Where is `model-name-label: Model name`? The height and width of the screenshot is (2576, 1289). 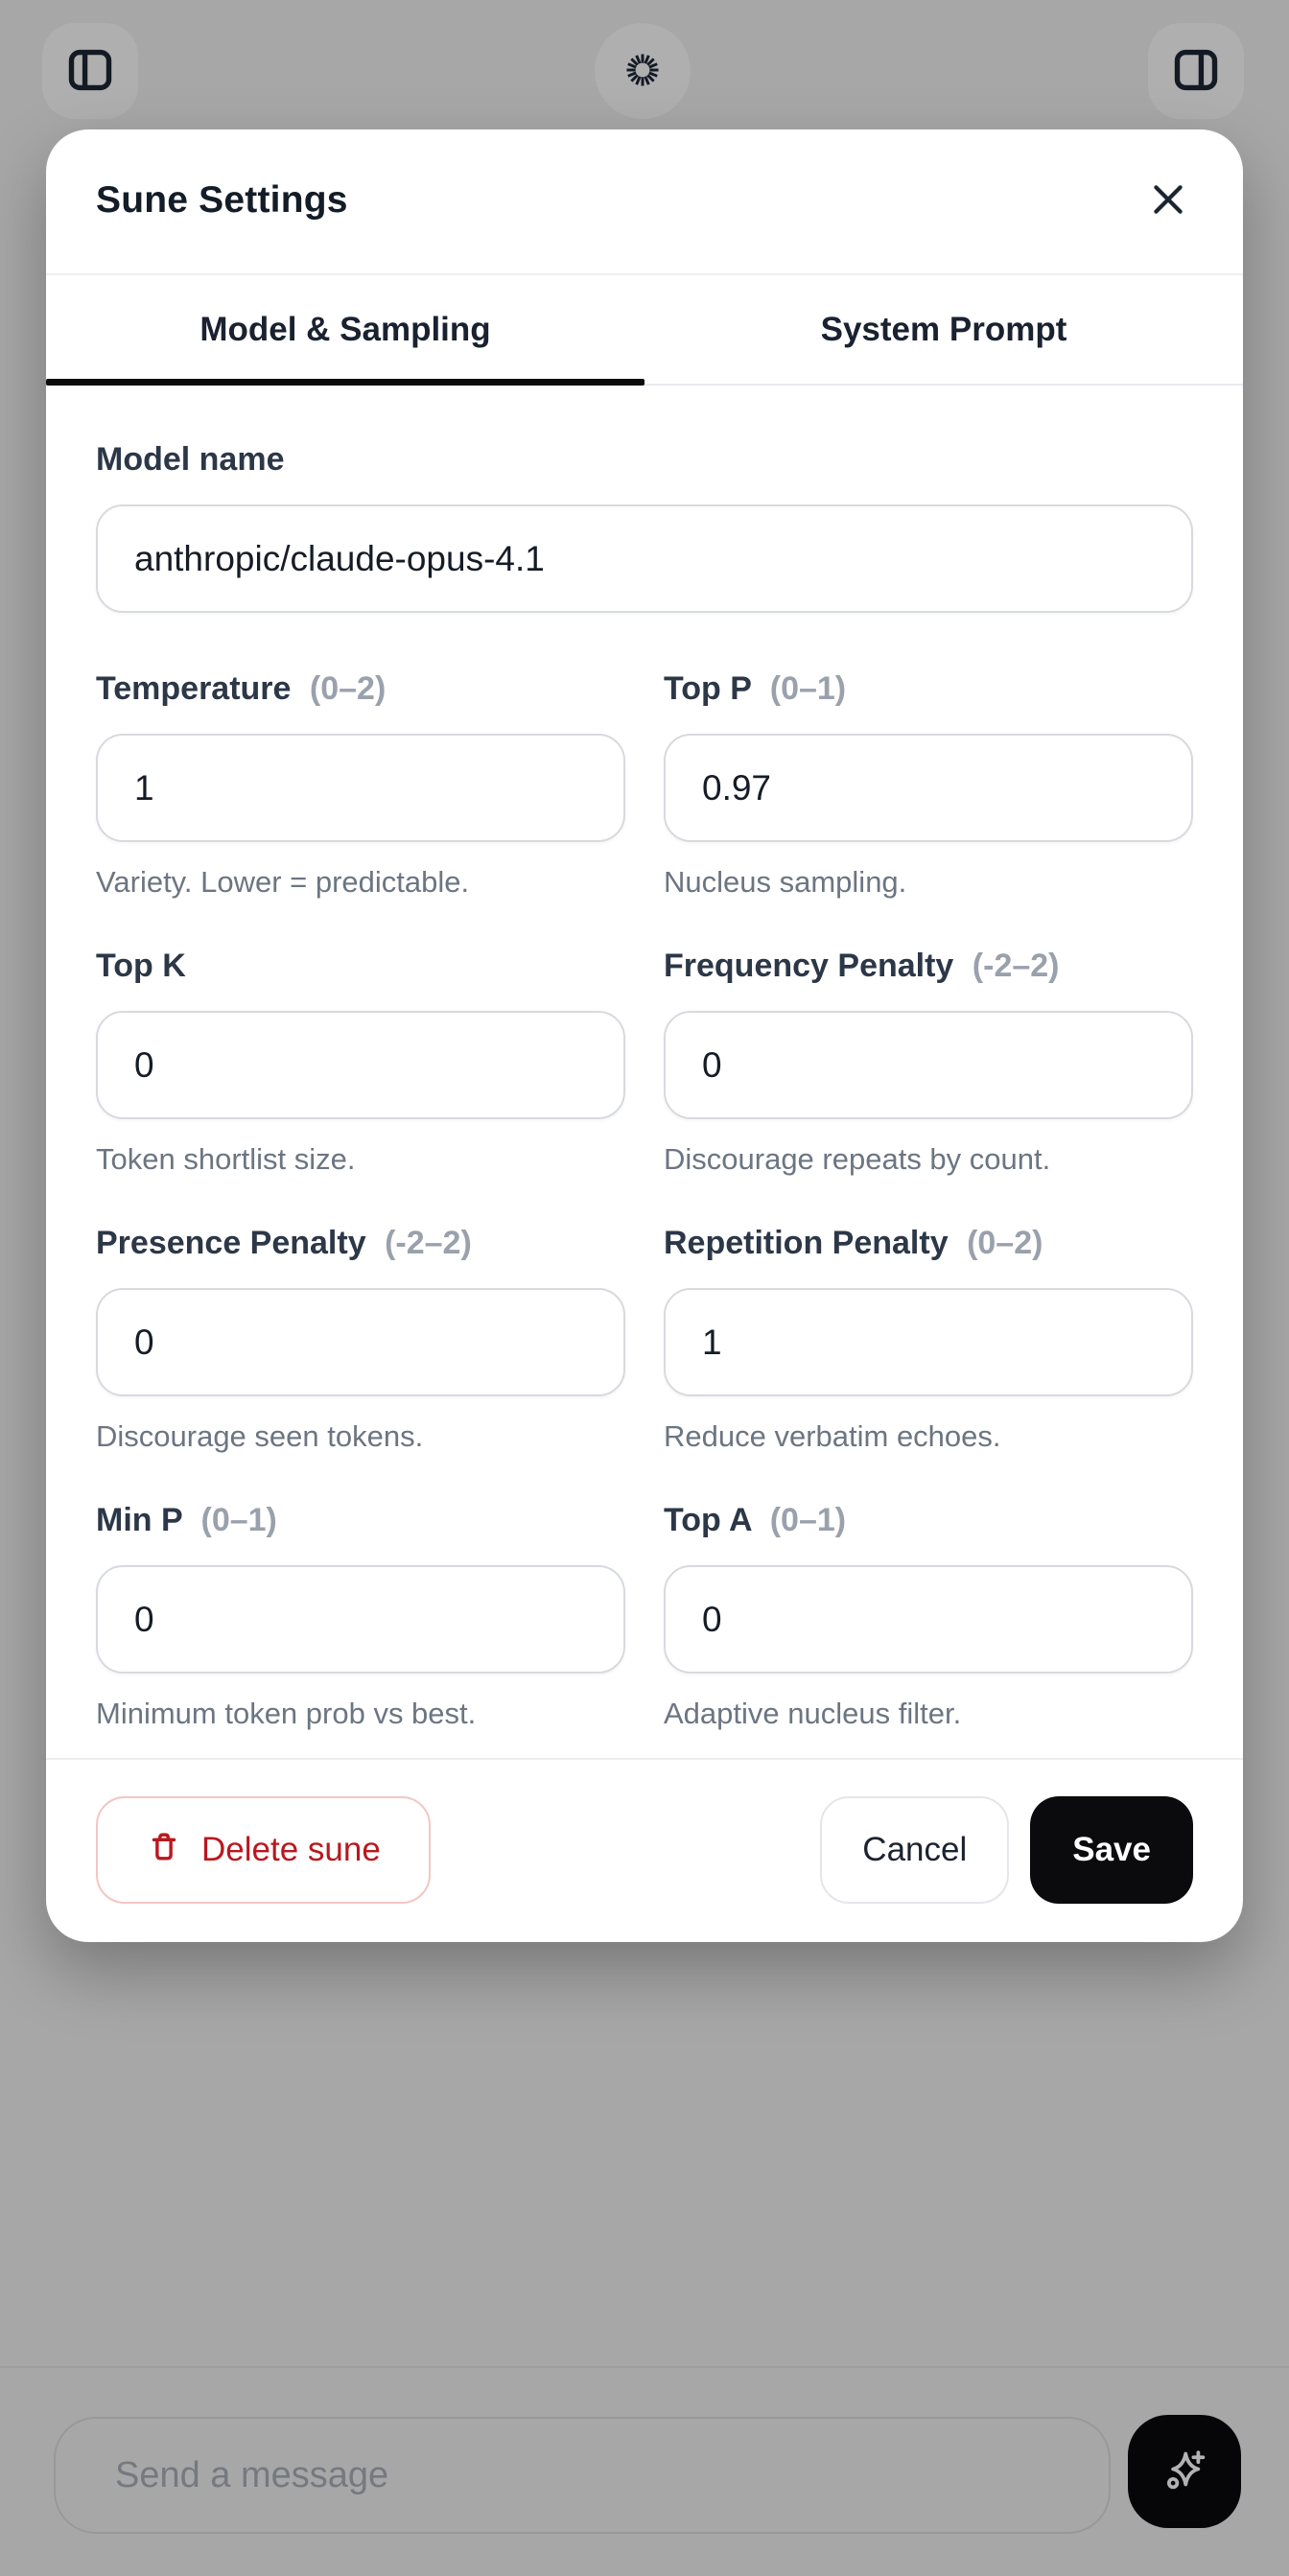
model-name-label: Model name is located at coordinates (644, 460).